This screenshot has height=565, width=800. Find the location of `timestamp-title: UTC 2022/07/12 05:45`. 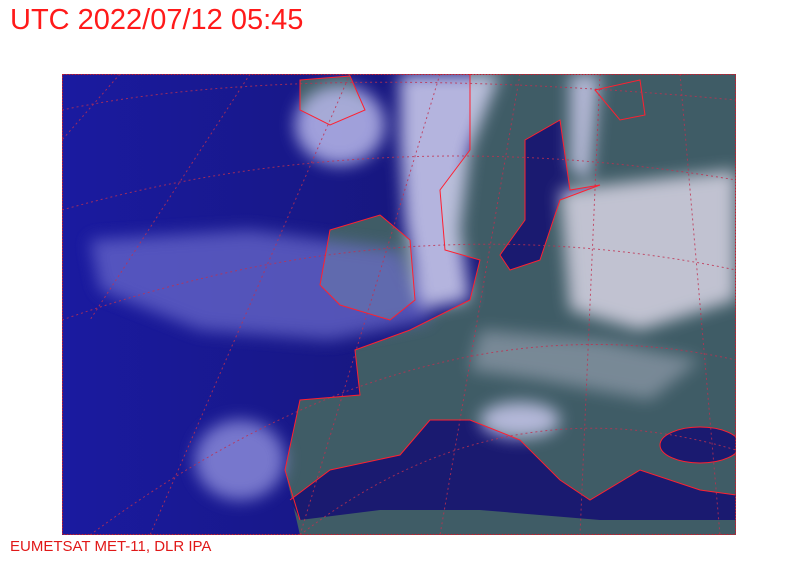

timestamp-title: UTC 2022/07/12 05:45 is located at coordinates (157, 20).